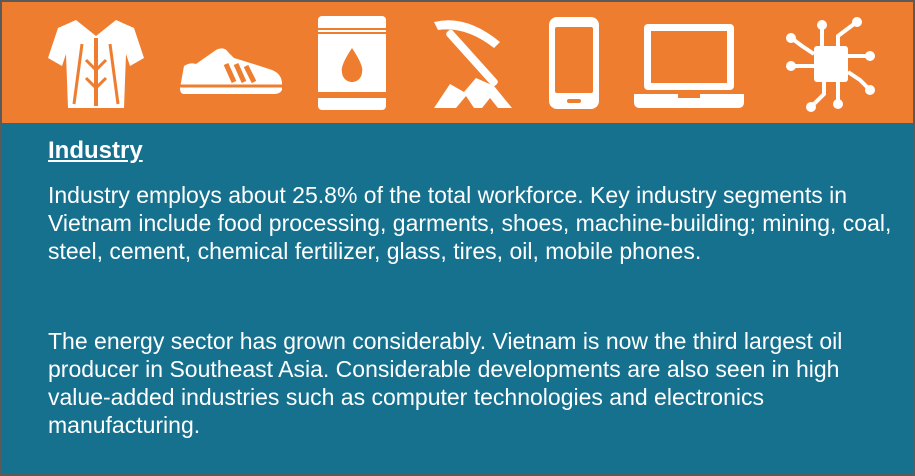 Image resolution: width=915 pixels, height=476 pixels. I want to click on oil-barrel-icon, so click(352, 63).